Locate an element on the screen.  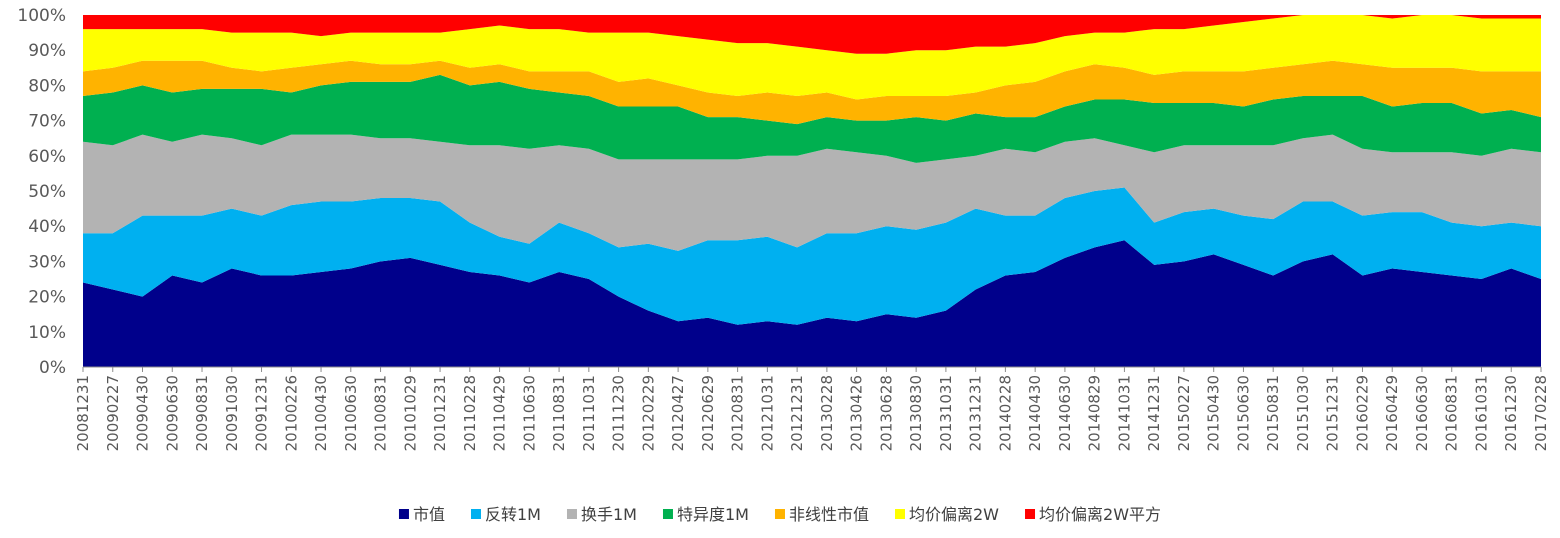
y-tick-label: 10% is located at coordinates (47, 333).